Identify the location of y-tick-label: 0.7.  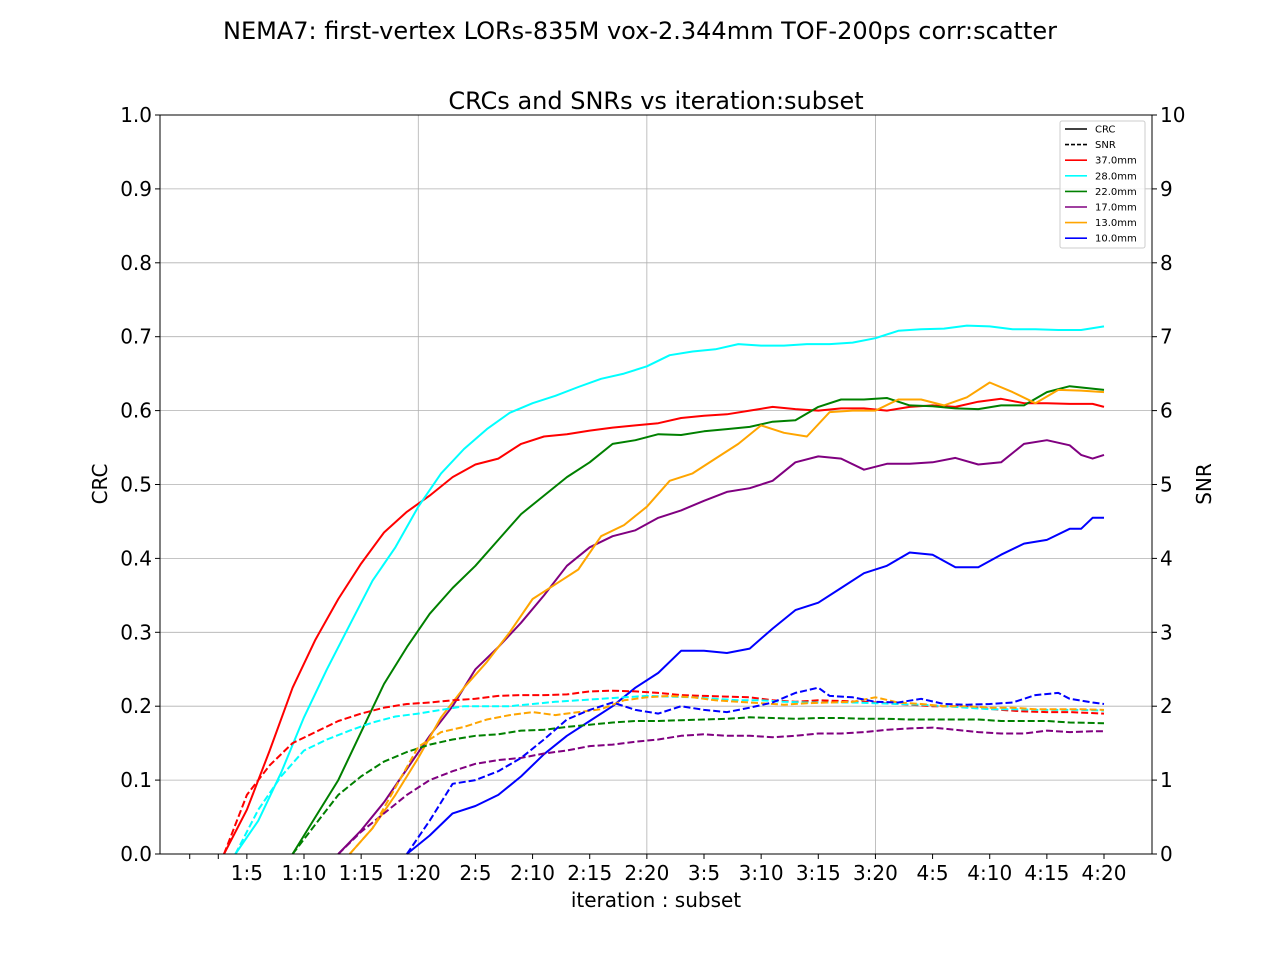
(136, 337).